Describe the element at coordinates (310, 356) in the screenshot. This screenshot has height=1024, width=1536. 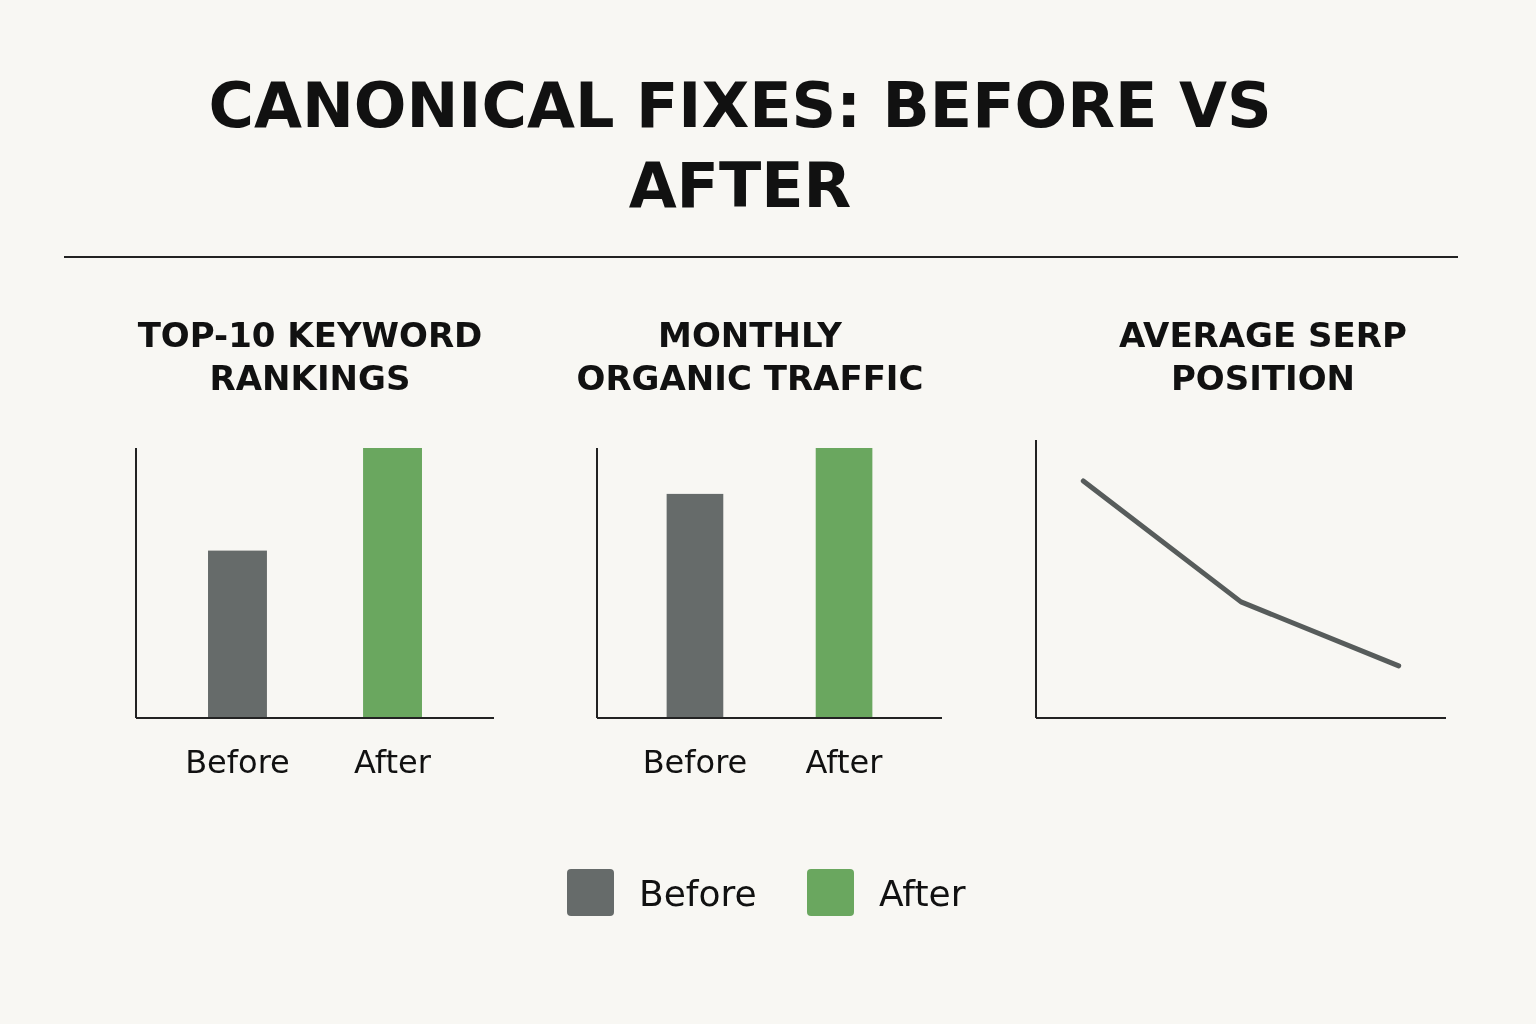
I see `chart-title: TOP-10 KEYWORD RANKINGS` at that location.